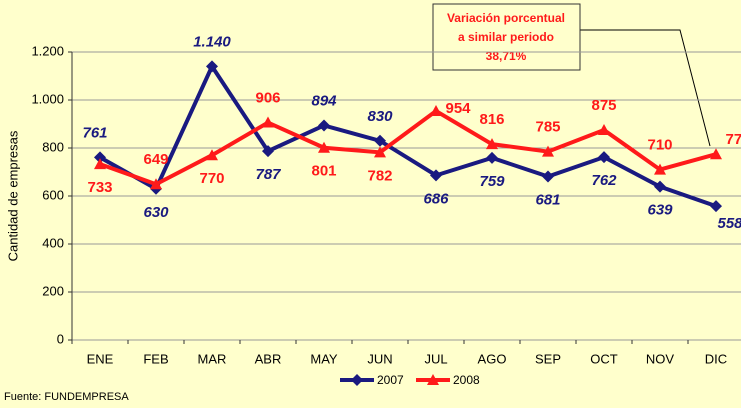 The width and height of the screenshot is (741, 408). I want to click on data-label: 759, so click(492, 181).